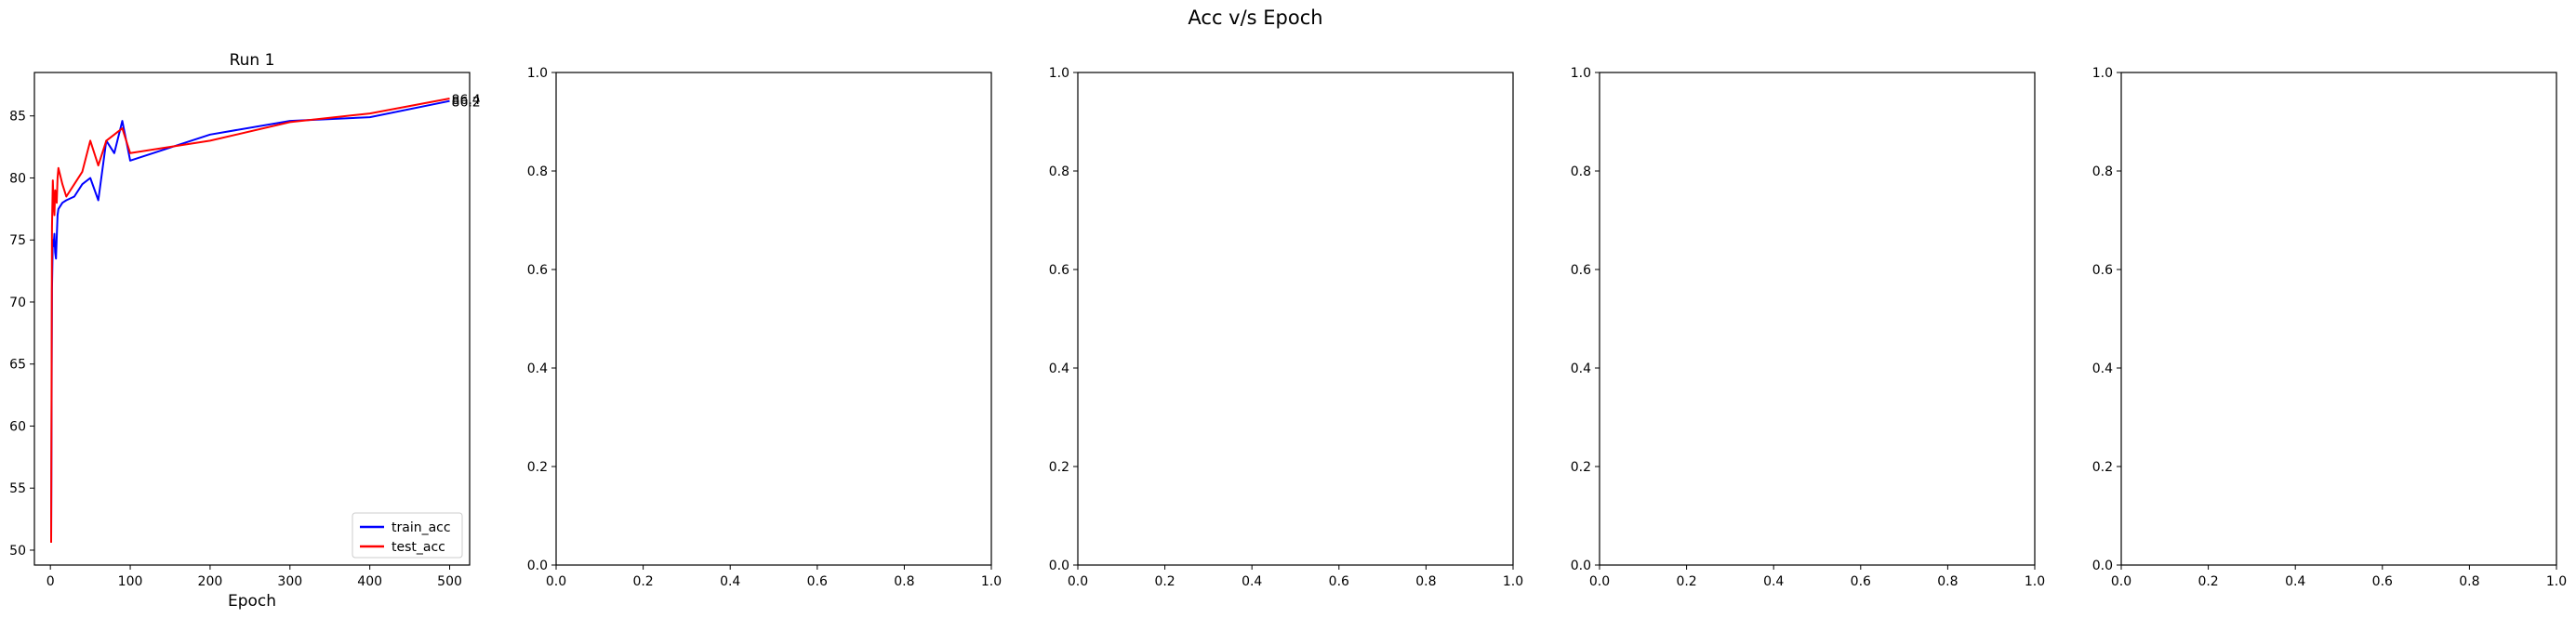  I want to click on legend-label-train_acc: train_acc, so click(421, 527).